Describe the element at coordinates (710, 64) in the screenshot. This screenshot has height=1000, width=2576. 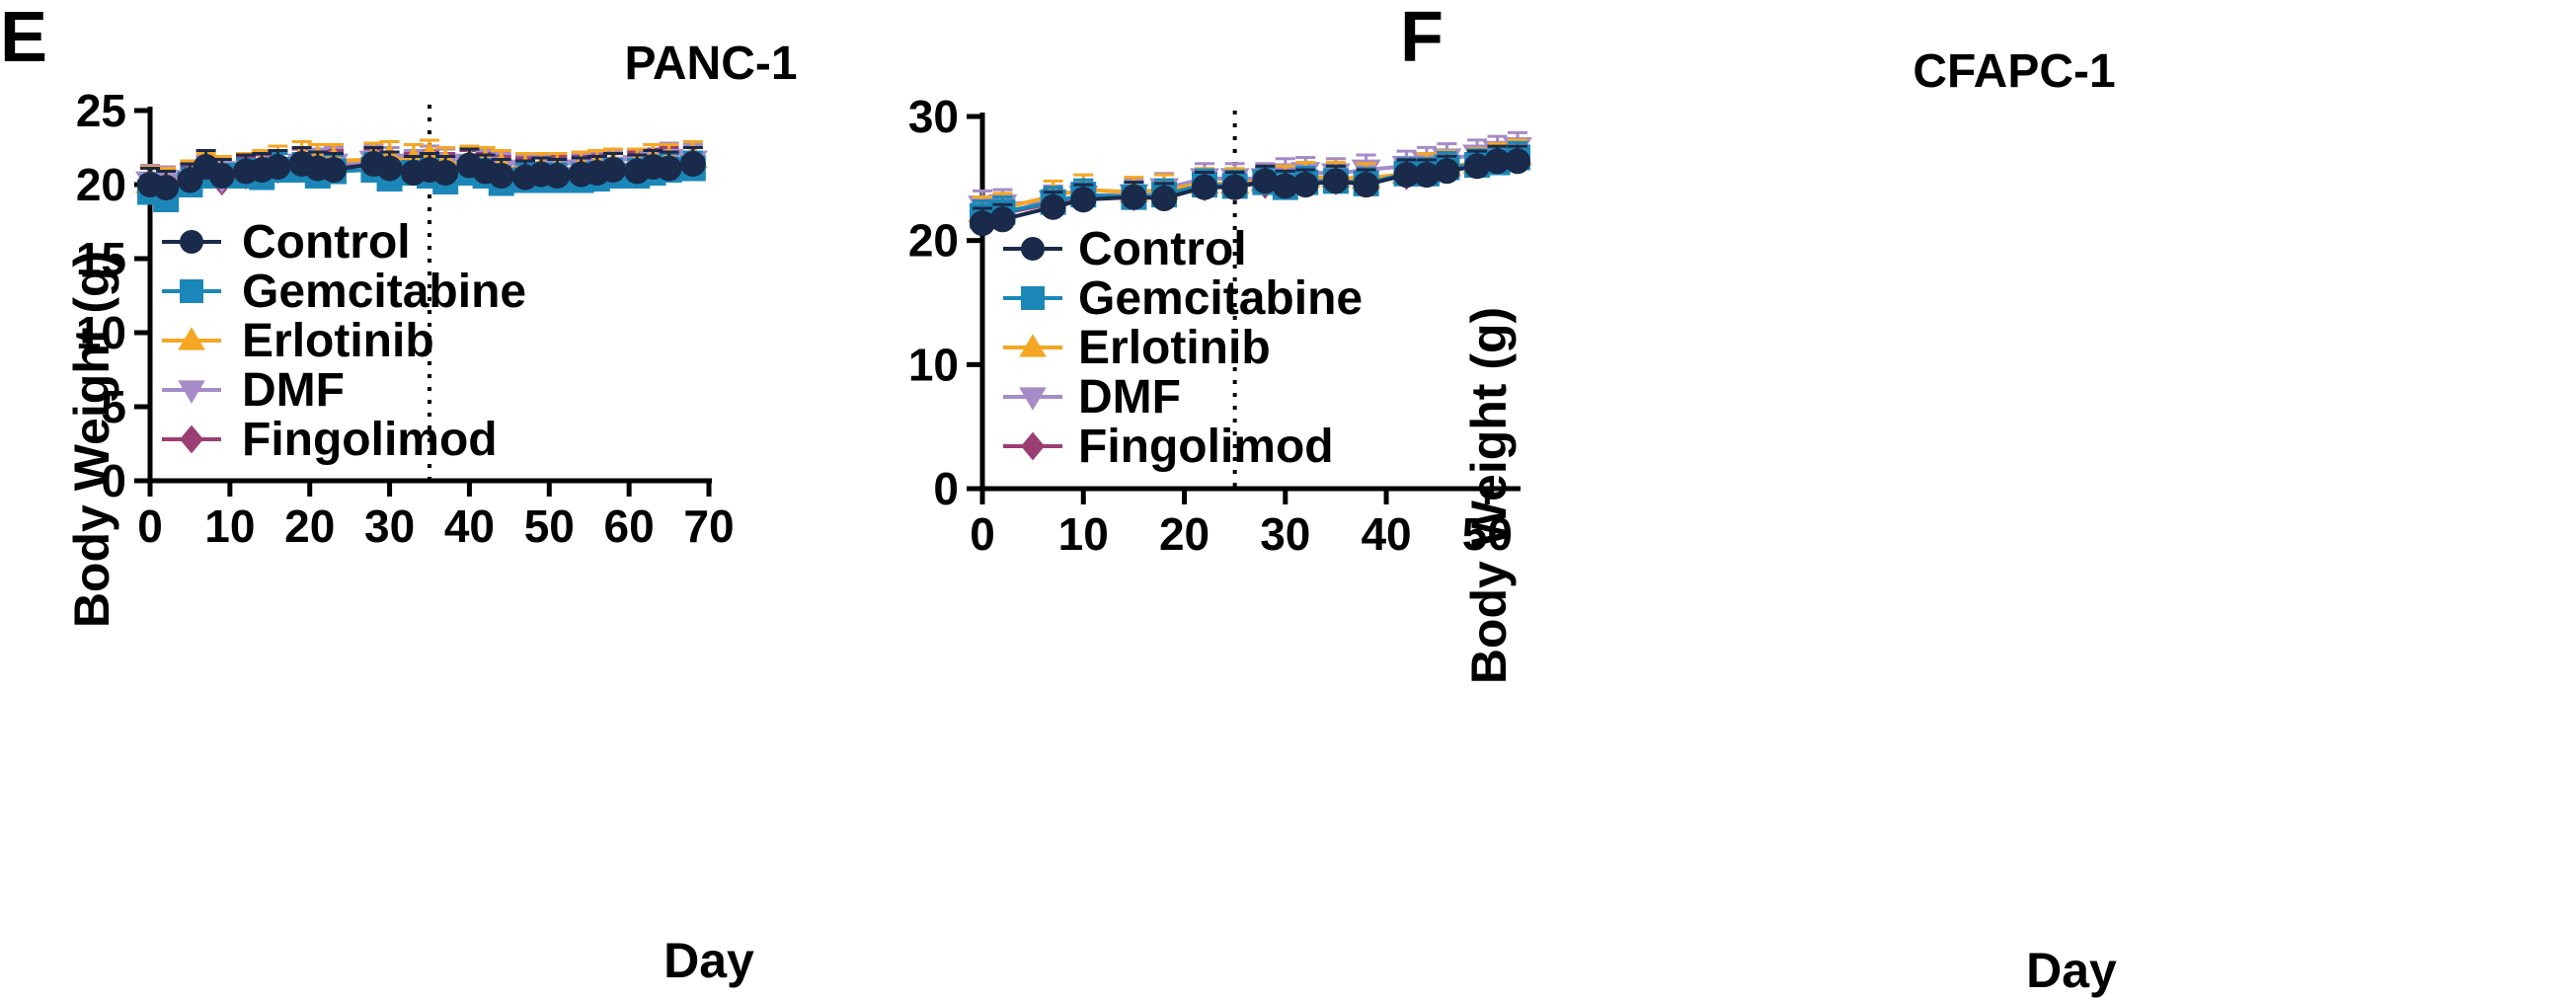
I see `chart-title: PANC-1` at that location.